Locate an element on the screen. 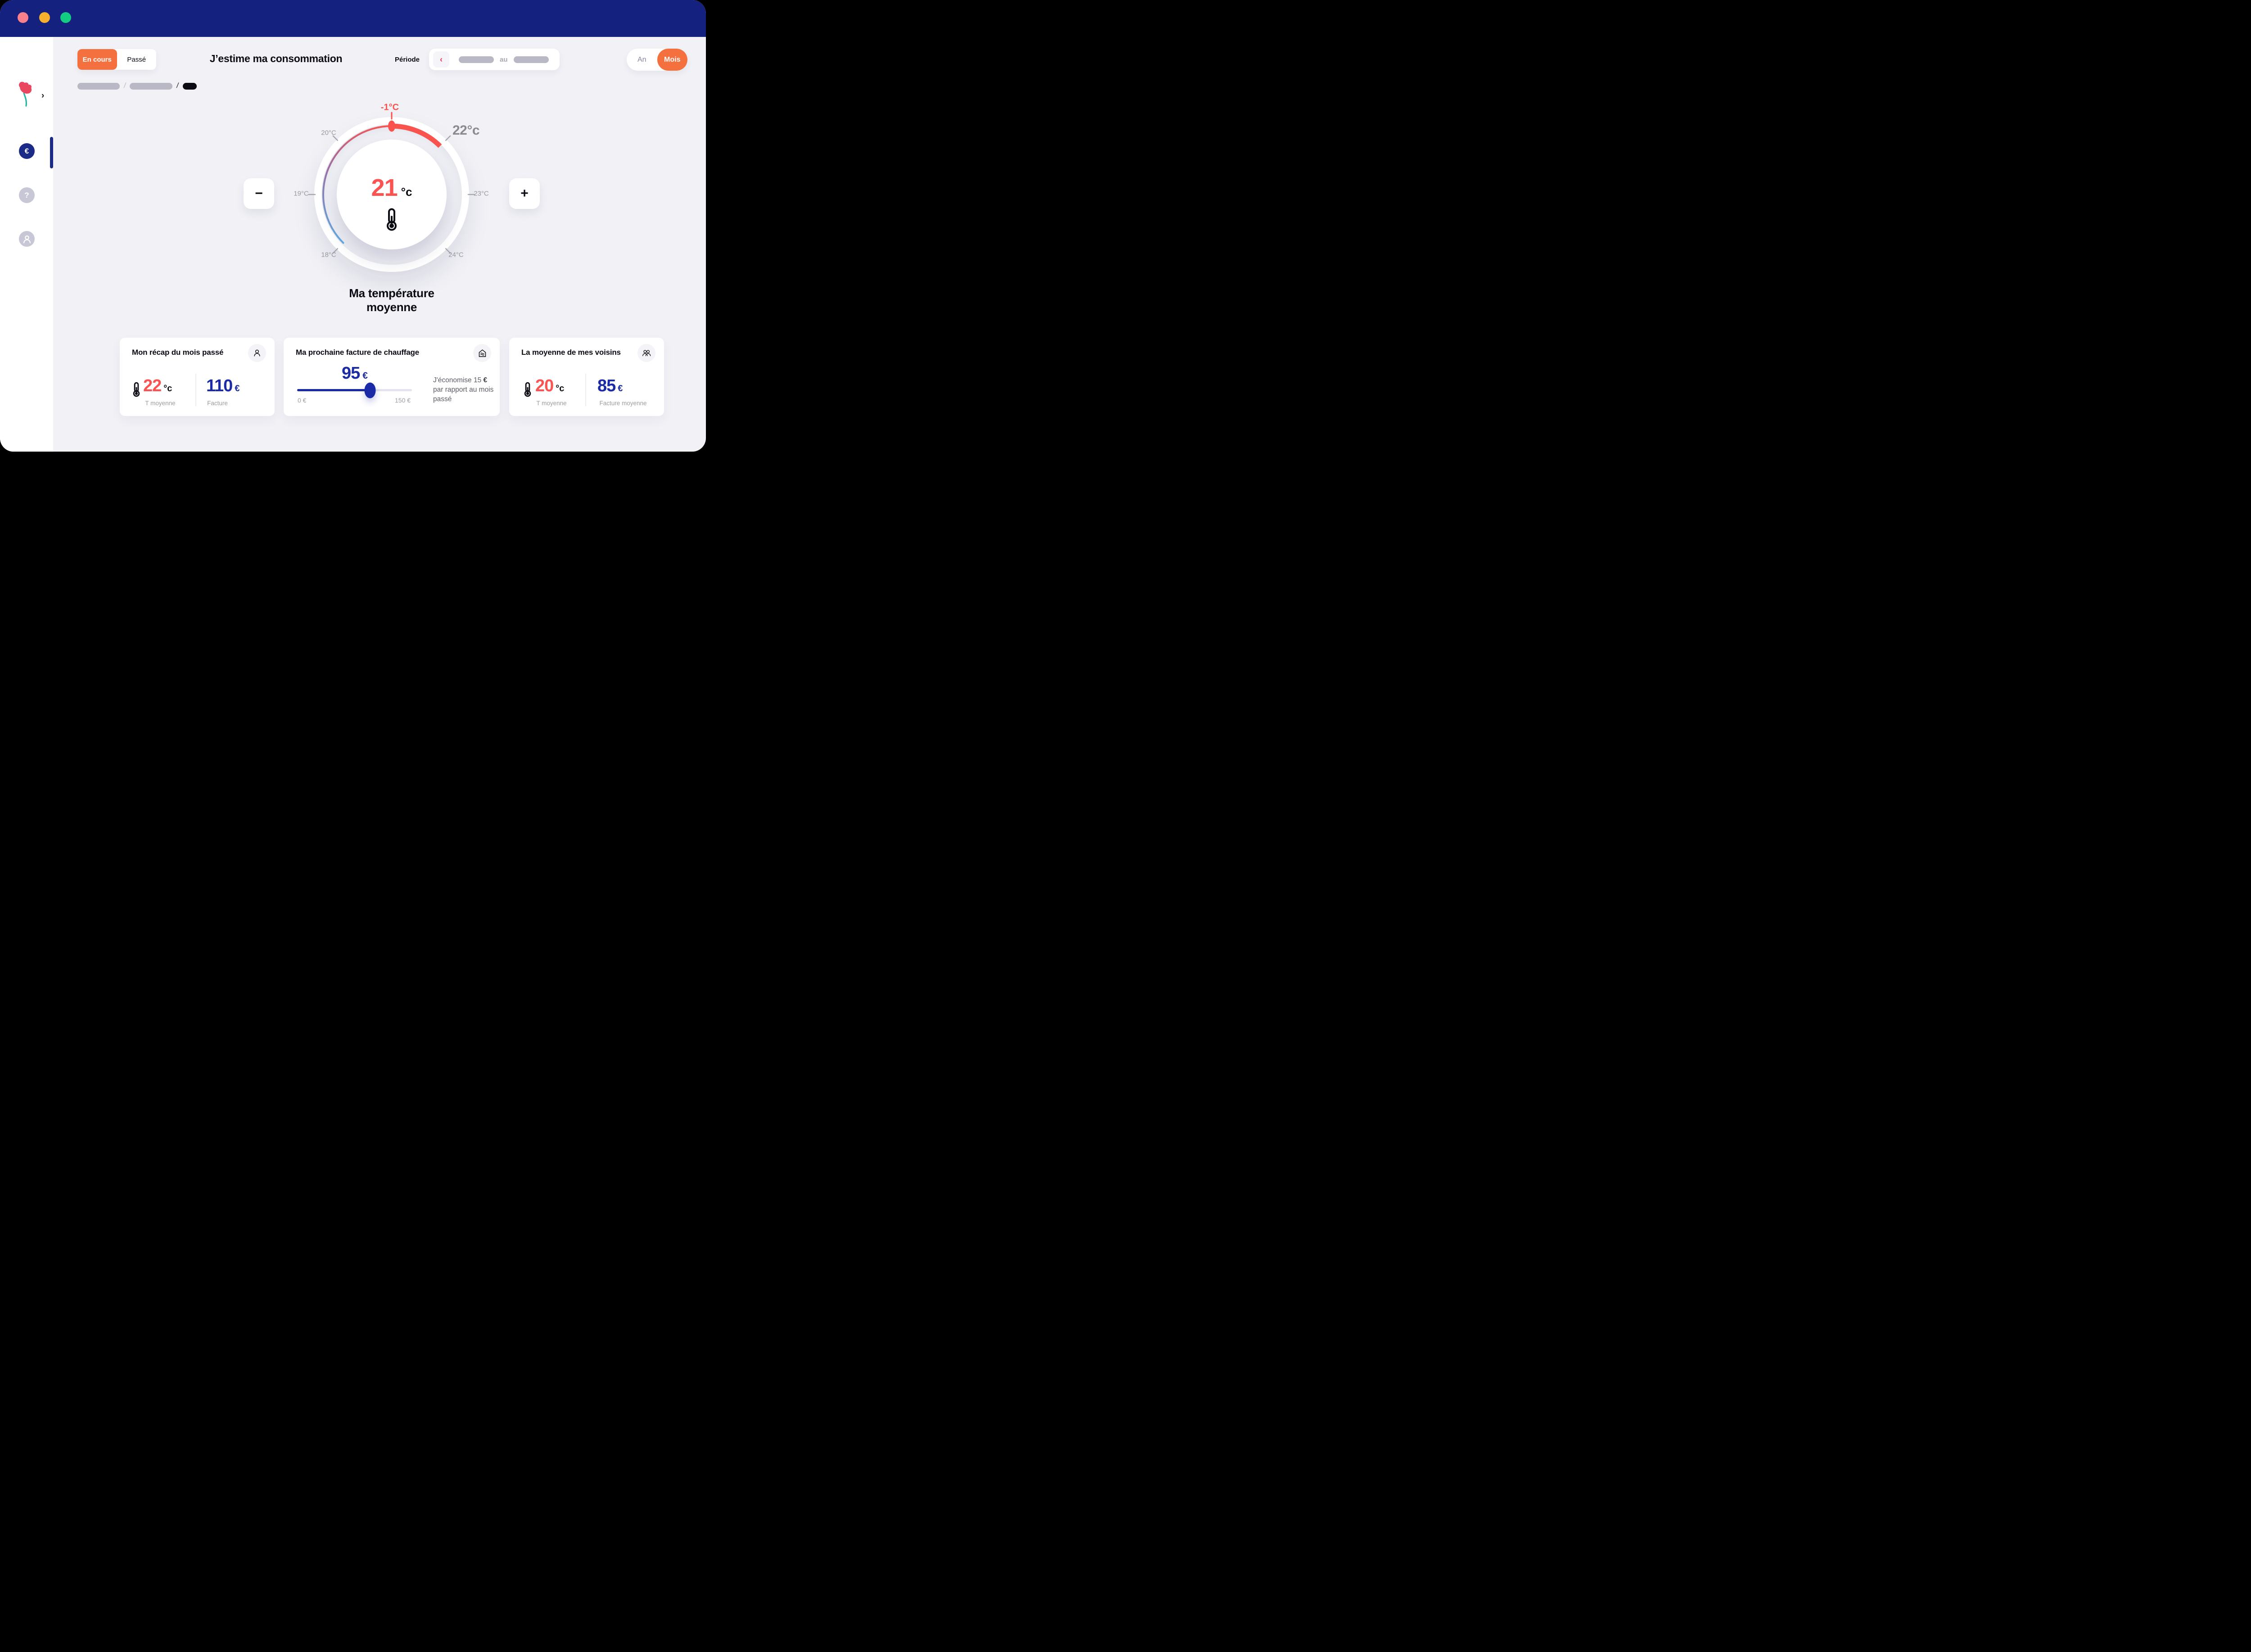 This screenshot has width=2251, height=1652. house-heating-icon is located at coordinates (482, 353).